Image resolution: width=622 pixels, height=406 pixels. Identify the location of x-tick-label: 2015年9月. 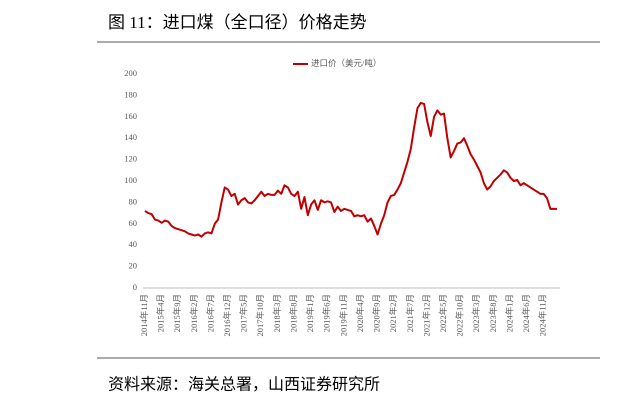
(177, 313).